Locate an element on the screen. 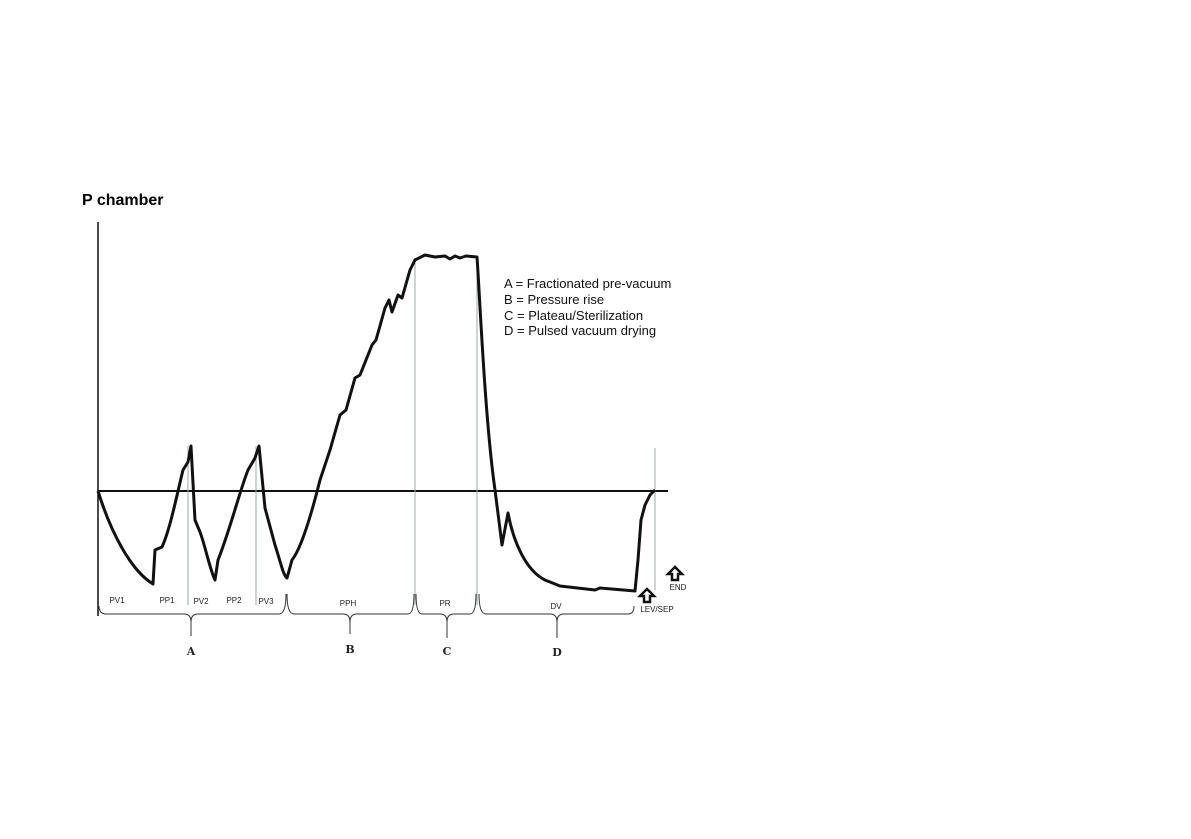 The width and height of the screenshot is (1191, 839). group-label: D is located at coordinates (557, 652).